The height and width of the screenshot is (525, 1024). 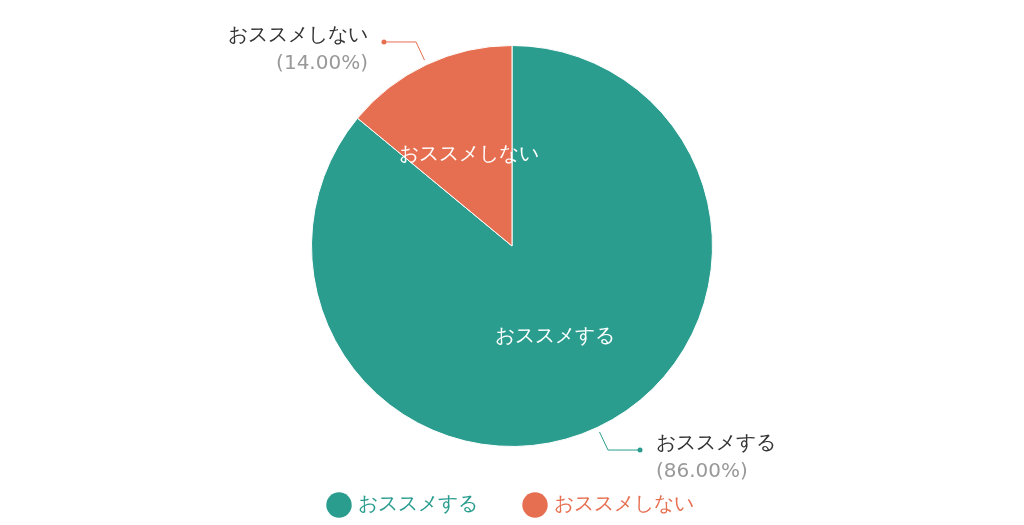 What do you see at coordinates (322, 62) in the screenshot?
I see `data-label: (14.00%)` at bounding box center [322, 62].